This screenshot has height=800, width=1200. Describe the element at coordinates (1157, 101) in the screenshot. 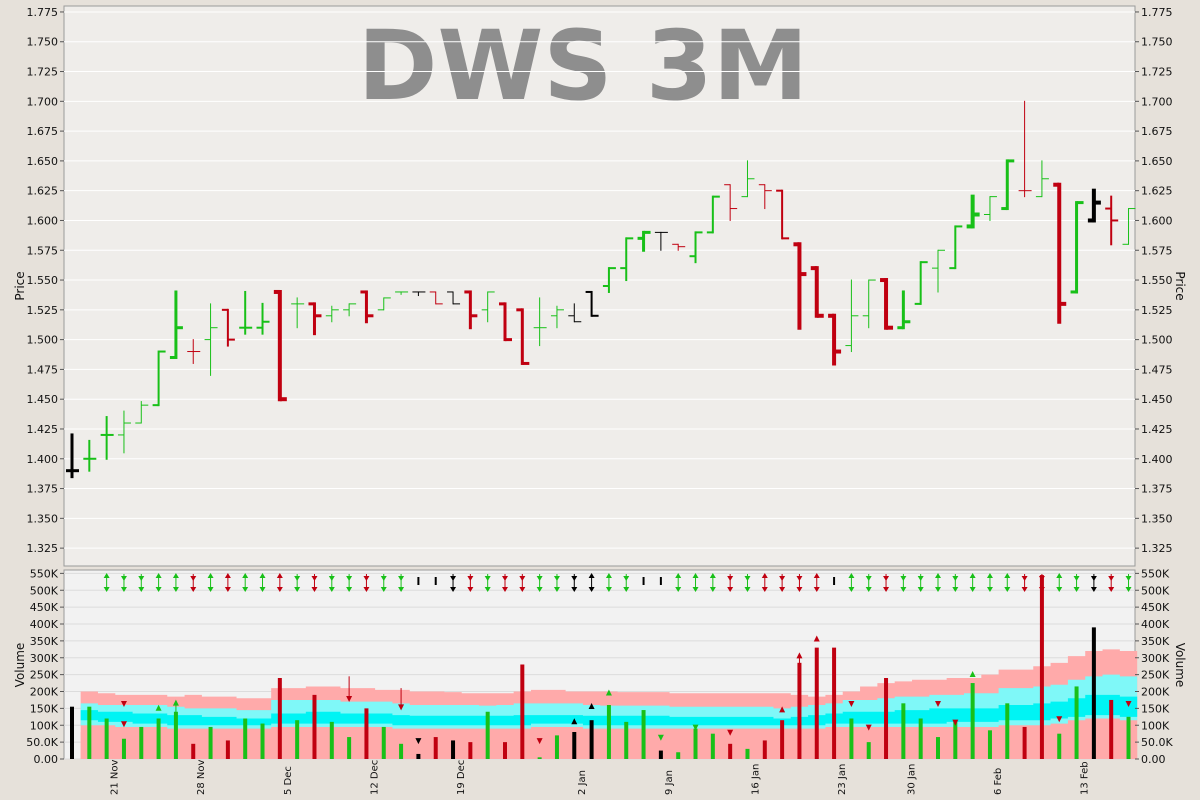

I see `price-tick-label: 1.700` at that location.